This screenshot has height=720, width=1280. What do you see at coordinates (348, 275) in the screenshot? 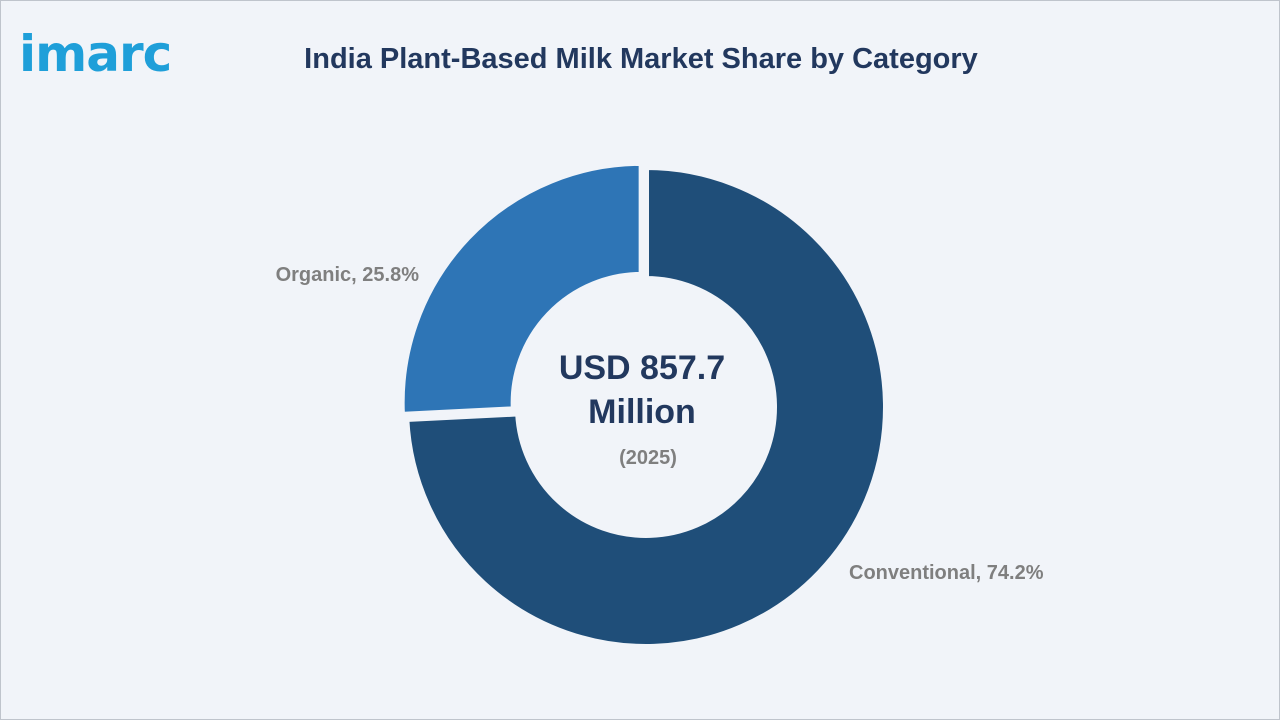
I see `slice-label-organic: Organic, 25.8%` at bounding box center [348, 275].